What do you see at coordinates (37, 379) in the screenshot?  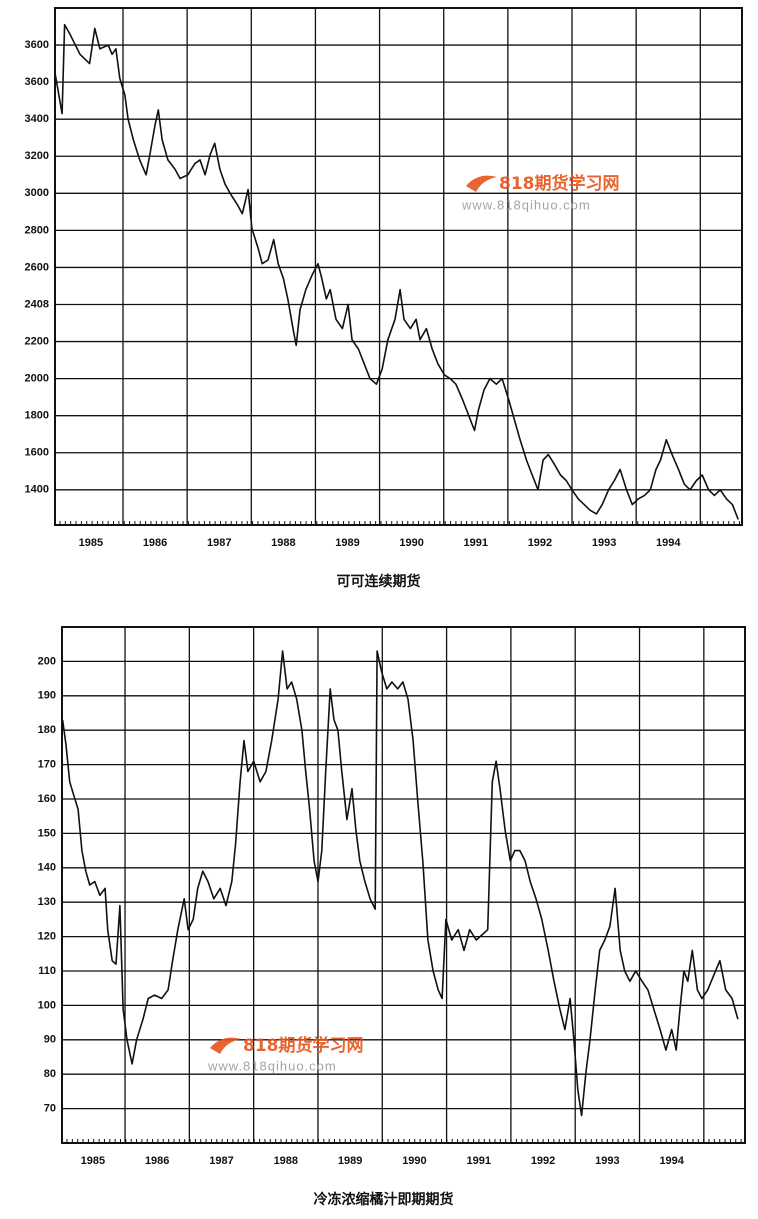 I see `y-tick-label: 2000` at bounding box center [37, 379].